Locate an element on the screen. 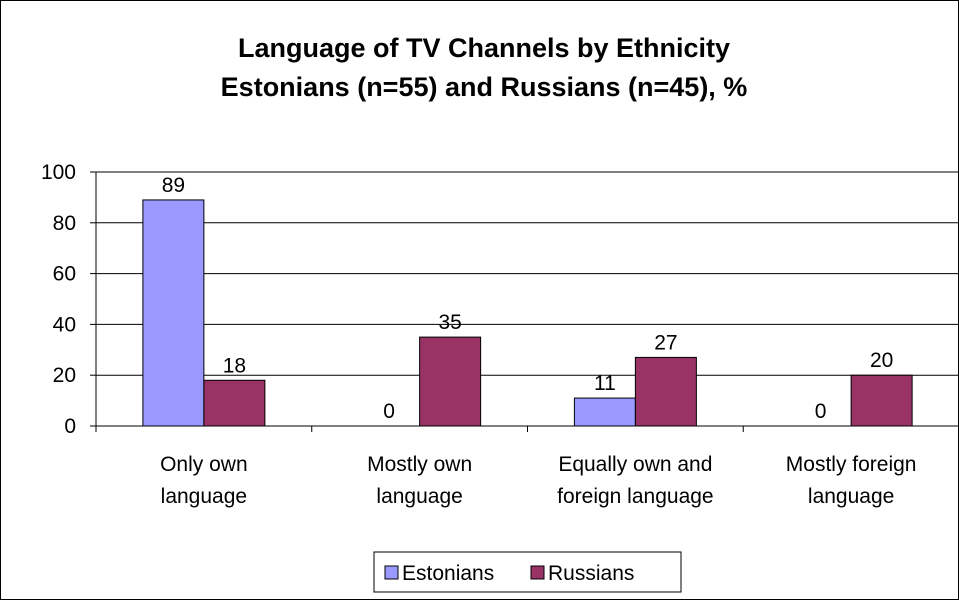 Image resolution: width=959 pixels, height=600 pixels. legend-swatch-russians is located at coordinates (537, 572).